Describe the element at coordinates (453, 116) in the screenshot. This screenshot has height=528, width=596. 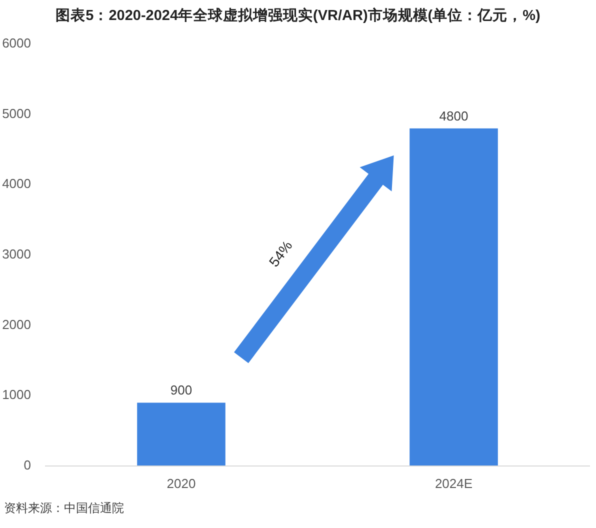
I see `data-label: 4800` at that location.